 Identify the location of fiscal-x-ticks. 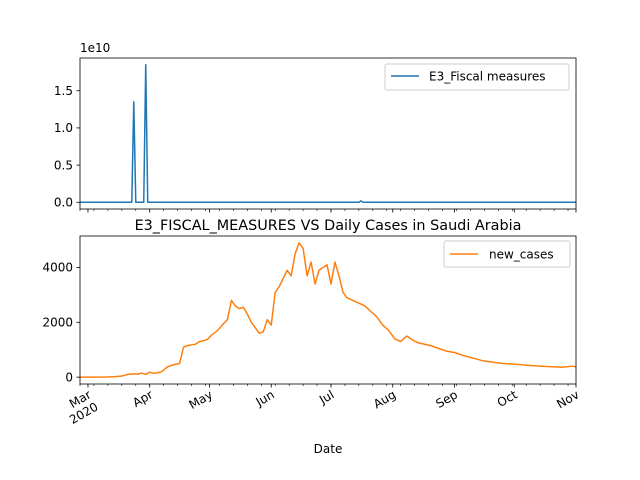
(328, 211).